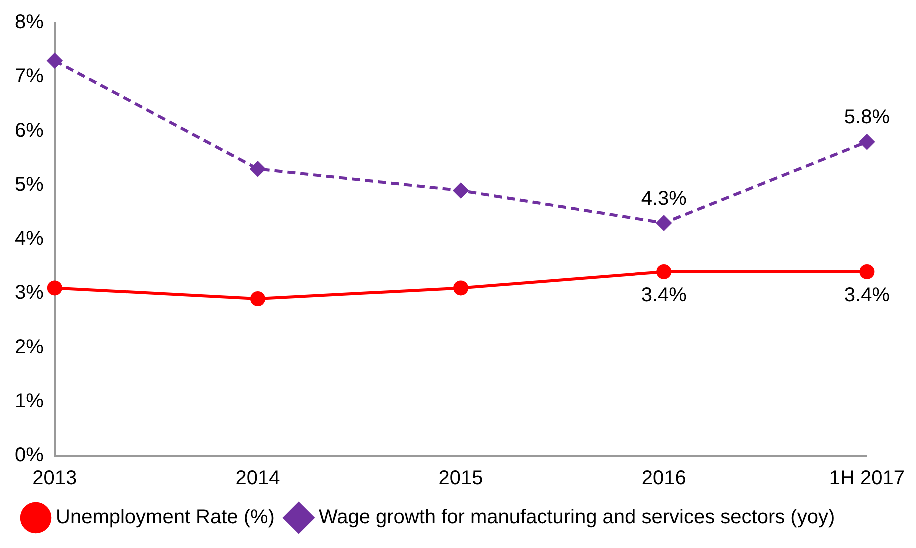  What do you see at coordinates (29, 293) in the screenshot?
I see `y-tick-label: 3%` at bounding box center [29, 293].